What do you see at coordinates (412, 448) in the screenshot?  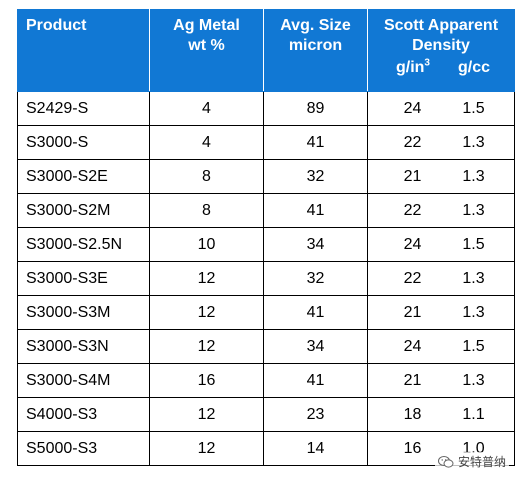 I see `cell-density-g-in3: 16` at bounding box center [412, 448].